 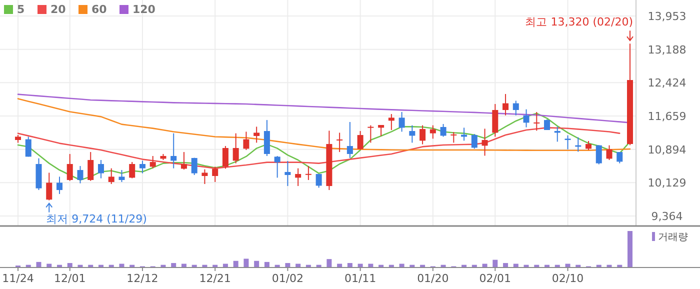 What do you see at coordinates (667, 216) in the screenshot?
I see `y-tick-label: 9,364` at bounding box center [667, 216].